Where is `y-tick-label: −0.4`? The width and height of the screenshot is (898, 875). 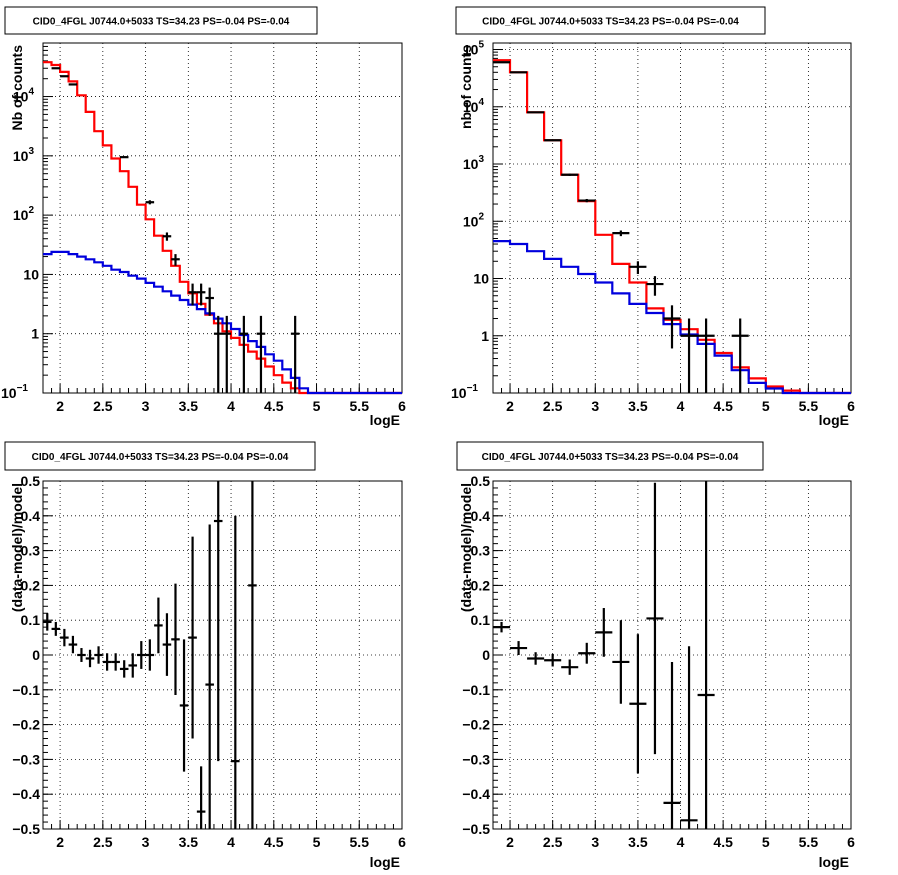
y-tick-label: −0.4 is located at coordinates (476, 794).